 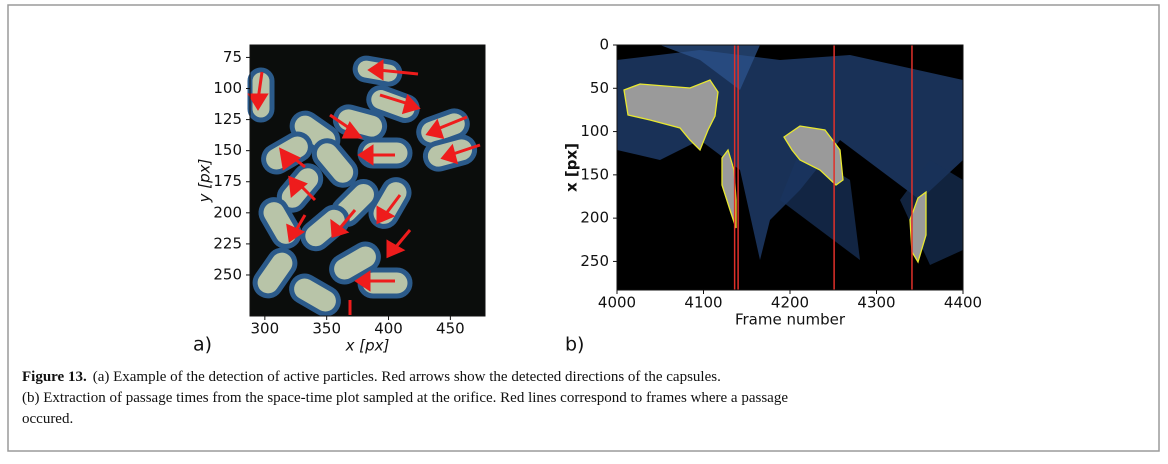 What do you see at coordinates (876, 303) in the screenshot?
I see `x-tick-label: 4300` at bounding box center [876, 303].